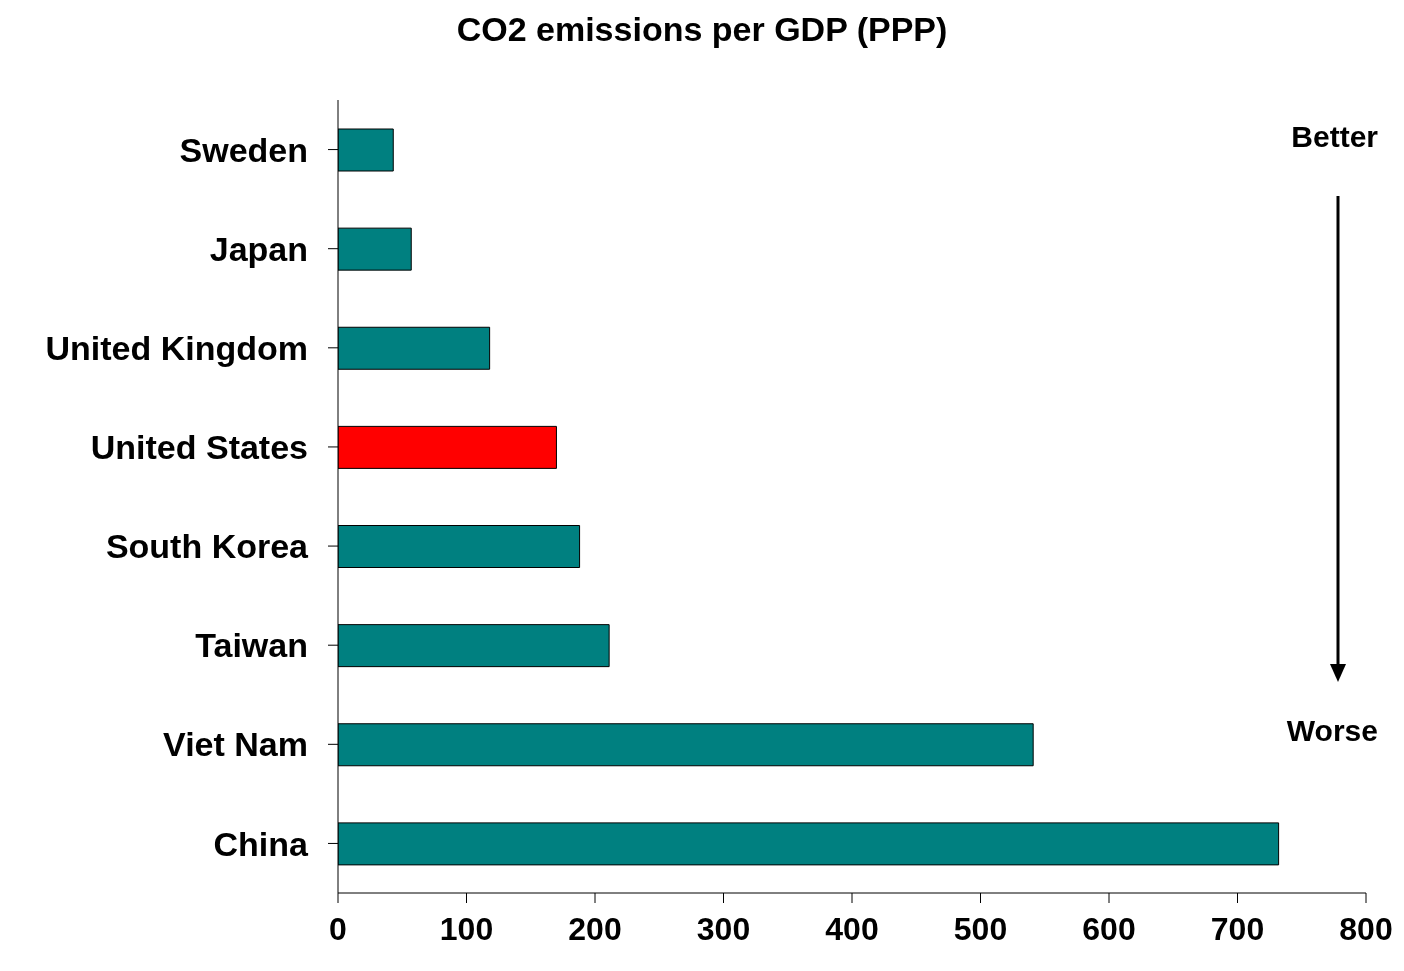  What do you see at coordinates (199, 447) in the screenshot?
I see `y-tick-label: United States` at bounding box center [199, 447].